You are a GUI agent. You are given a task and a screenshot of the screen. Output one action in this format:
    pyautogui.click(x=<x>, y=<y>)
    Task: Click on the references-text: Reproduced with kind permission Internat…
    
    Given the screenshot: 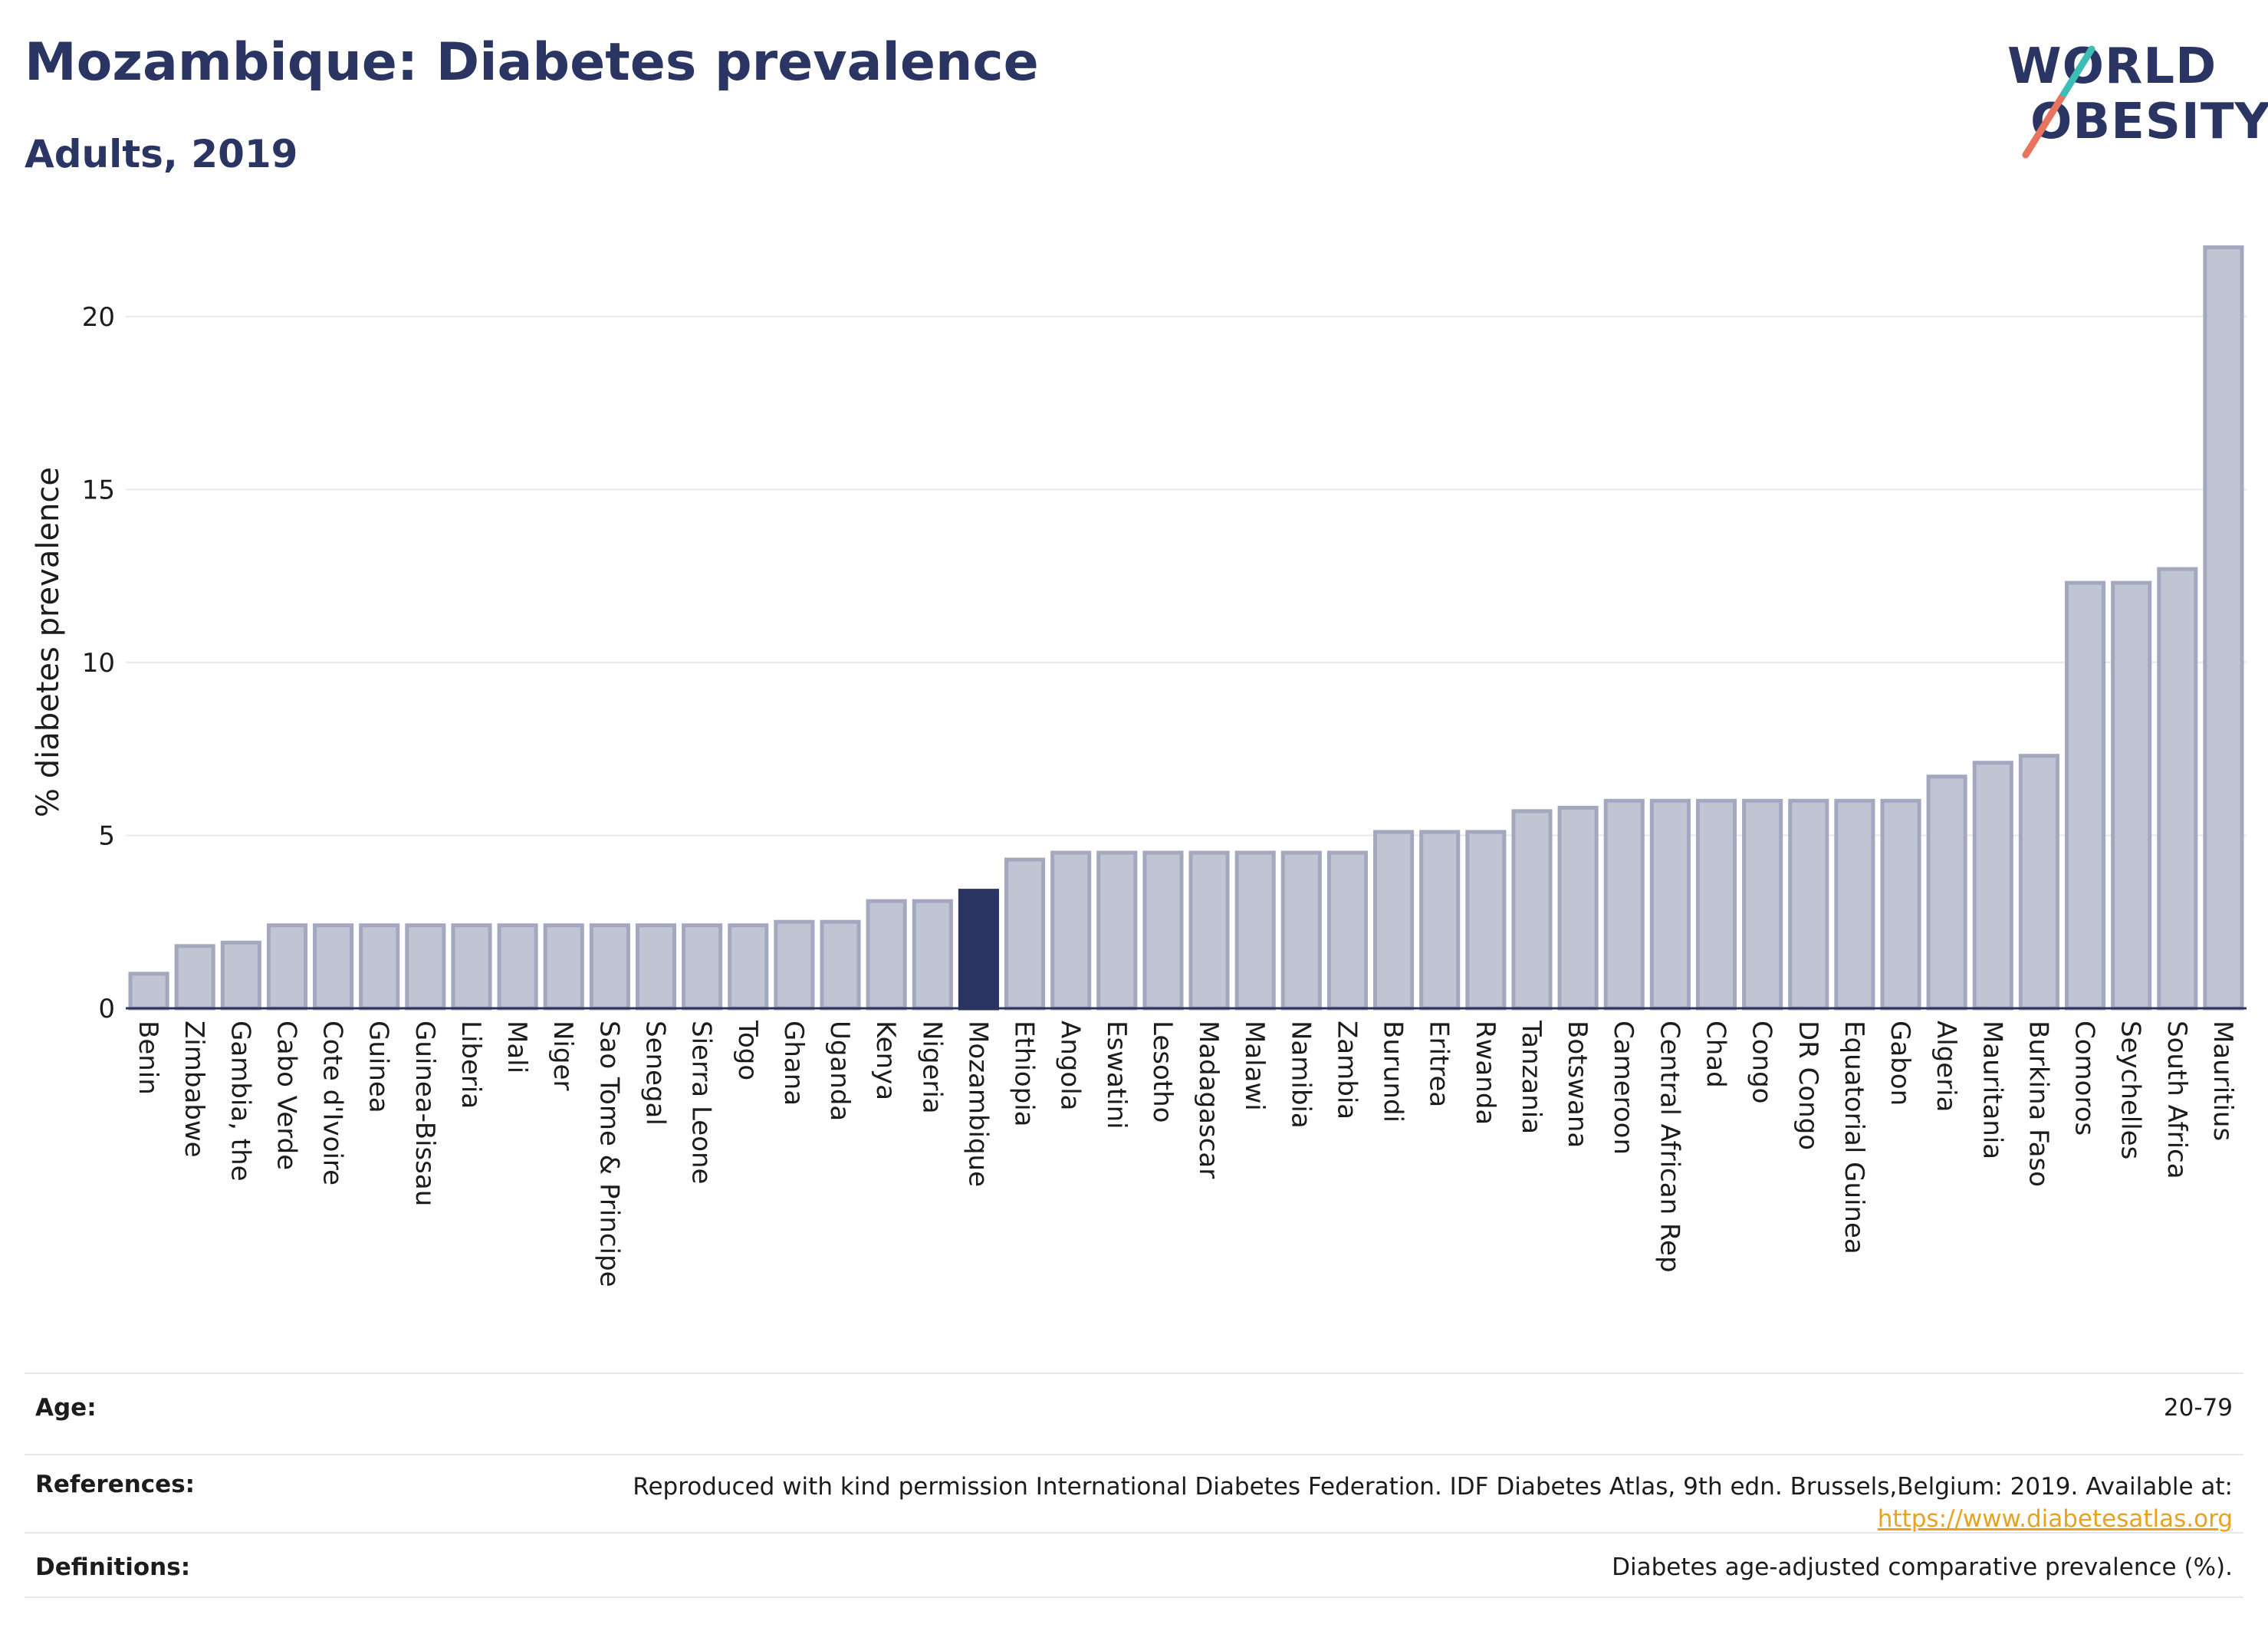 What is the action you would take?
    pyautogui.click(x=1433, y=1487)
    